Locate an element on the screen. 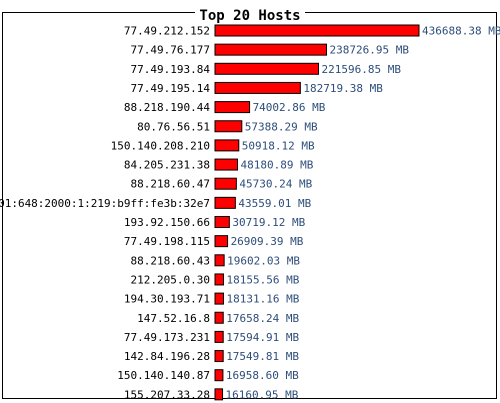  host-label: 142.84.196.28 is located at coordinates (167, 356).